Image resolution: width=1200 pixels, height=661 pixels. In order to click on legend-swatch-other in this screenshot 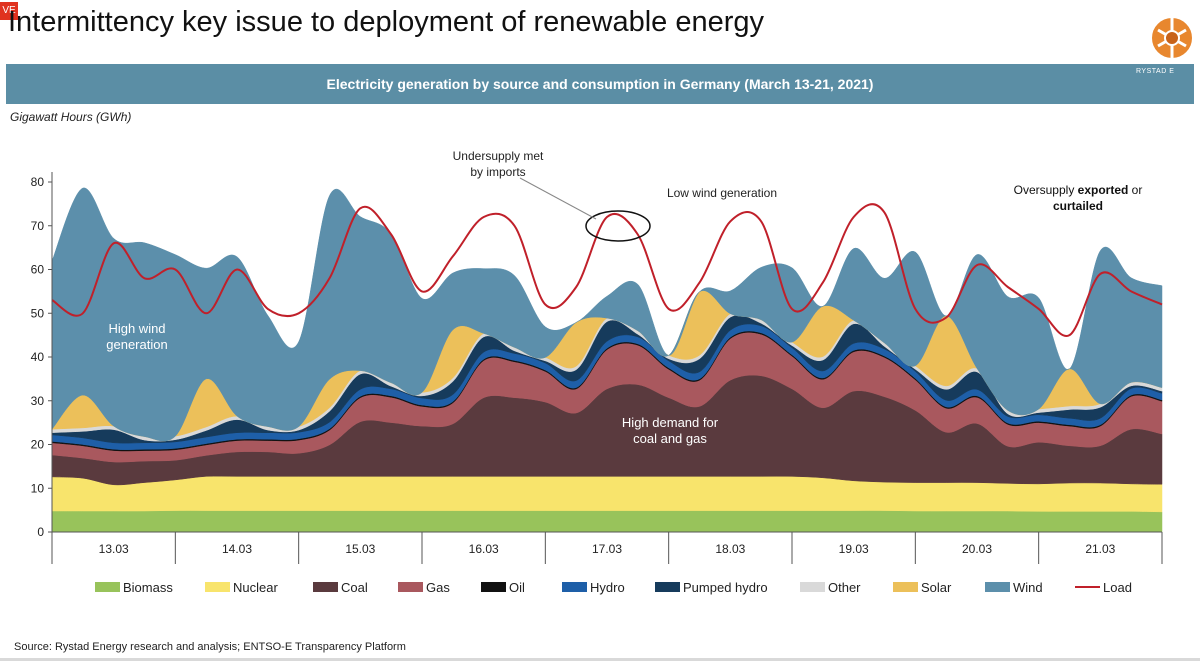, I will do `click(812, 587)`.